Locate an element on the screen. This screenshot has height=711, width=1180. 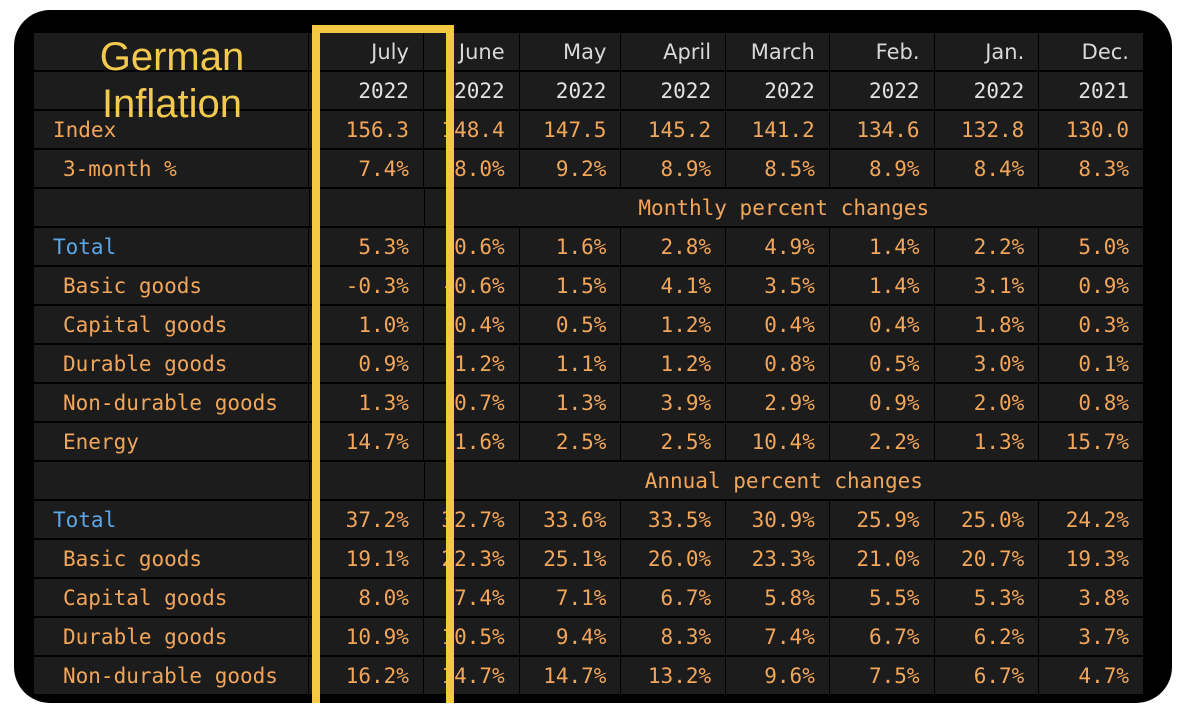
table-cell: 0.3% is located at coordinates (1091, 324).